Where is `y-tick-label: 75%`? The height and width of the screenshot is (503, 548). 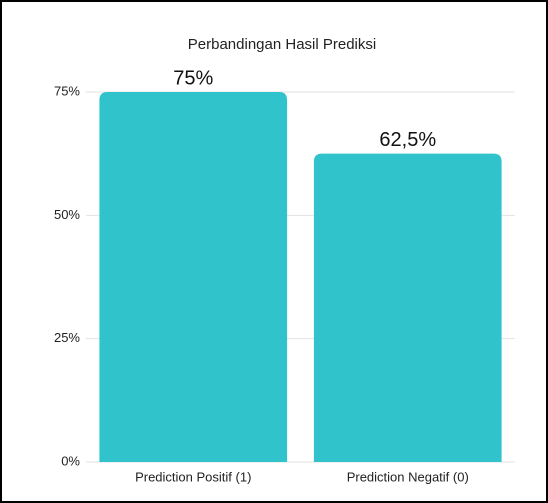 y-tick-label: 75% is located at coordinates (67, 90).